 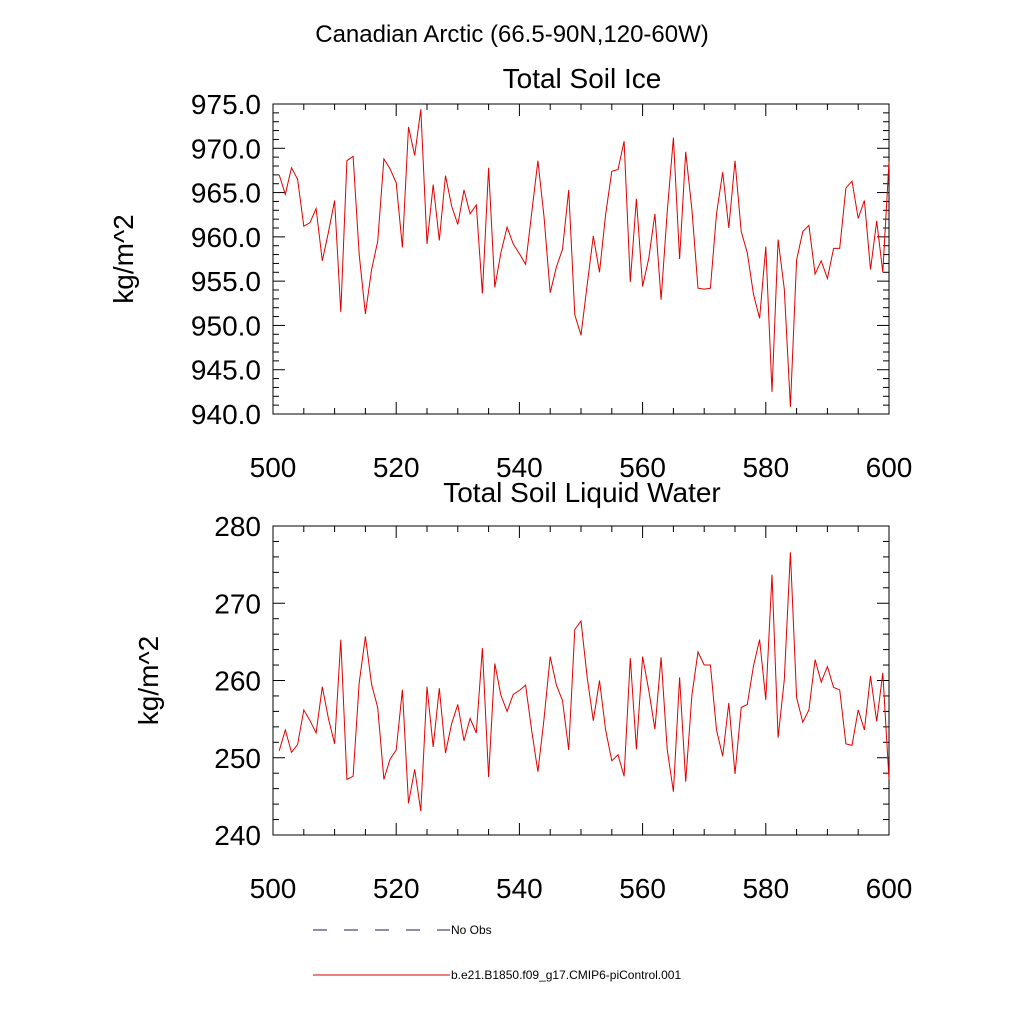 I want to click on y-tick-label: 940.0, so click(x=226, y=414).